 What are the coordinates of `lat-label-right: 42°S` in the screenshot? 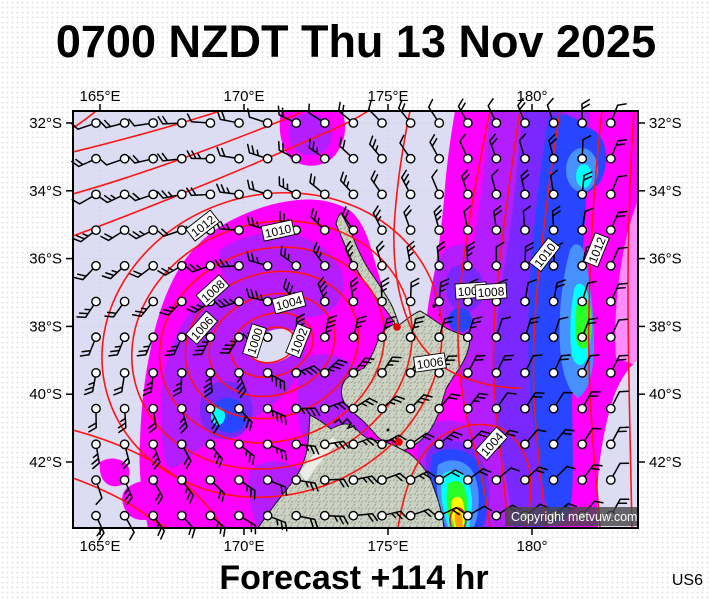 It's located at (665, 462).